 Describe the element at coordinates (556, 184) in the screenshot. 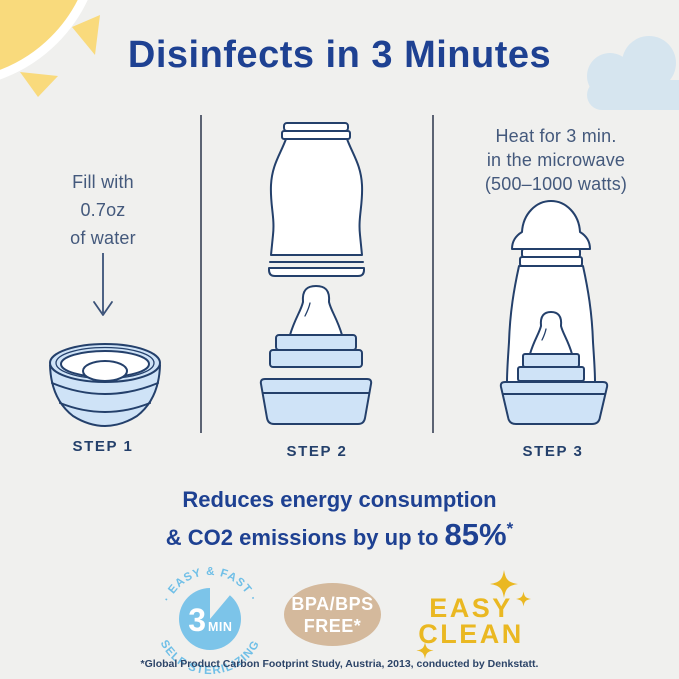

I see `step3-instruction-line: (500–1000 watts)` at that location.